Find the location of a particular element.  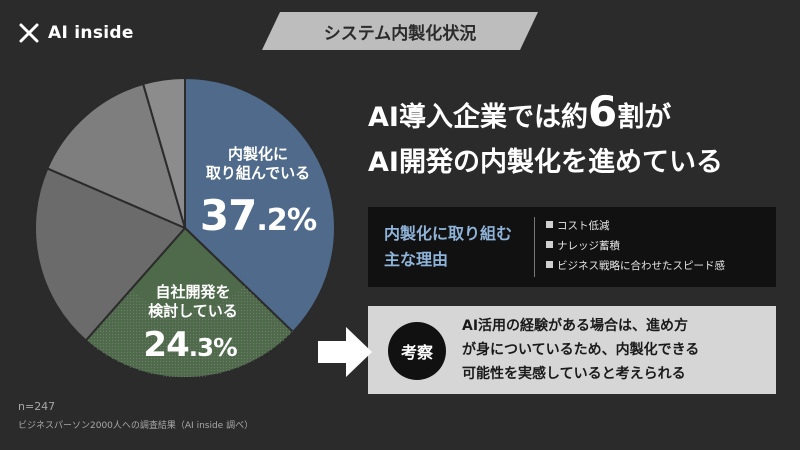

brand-name: AI inside is located at coordinates (91, 33).